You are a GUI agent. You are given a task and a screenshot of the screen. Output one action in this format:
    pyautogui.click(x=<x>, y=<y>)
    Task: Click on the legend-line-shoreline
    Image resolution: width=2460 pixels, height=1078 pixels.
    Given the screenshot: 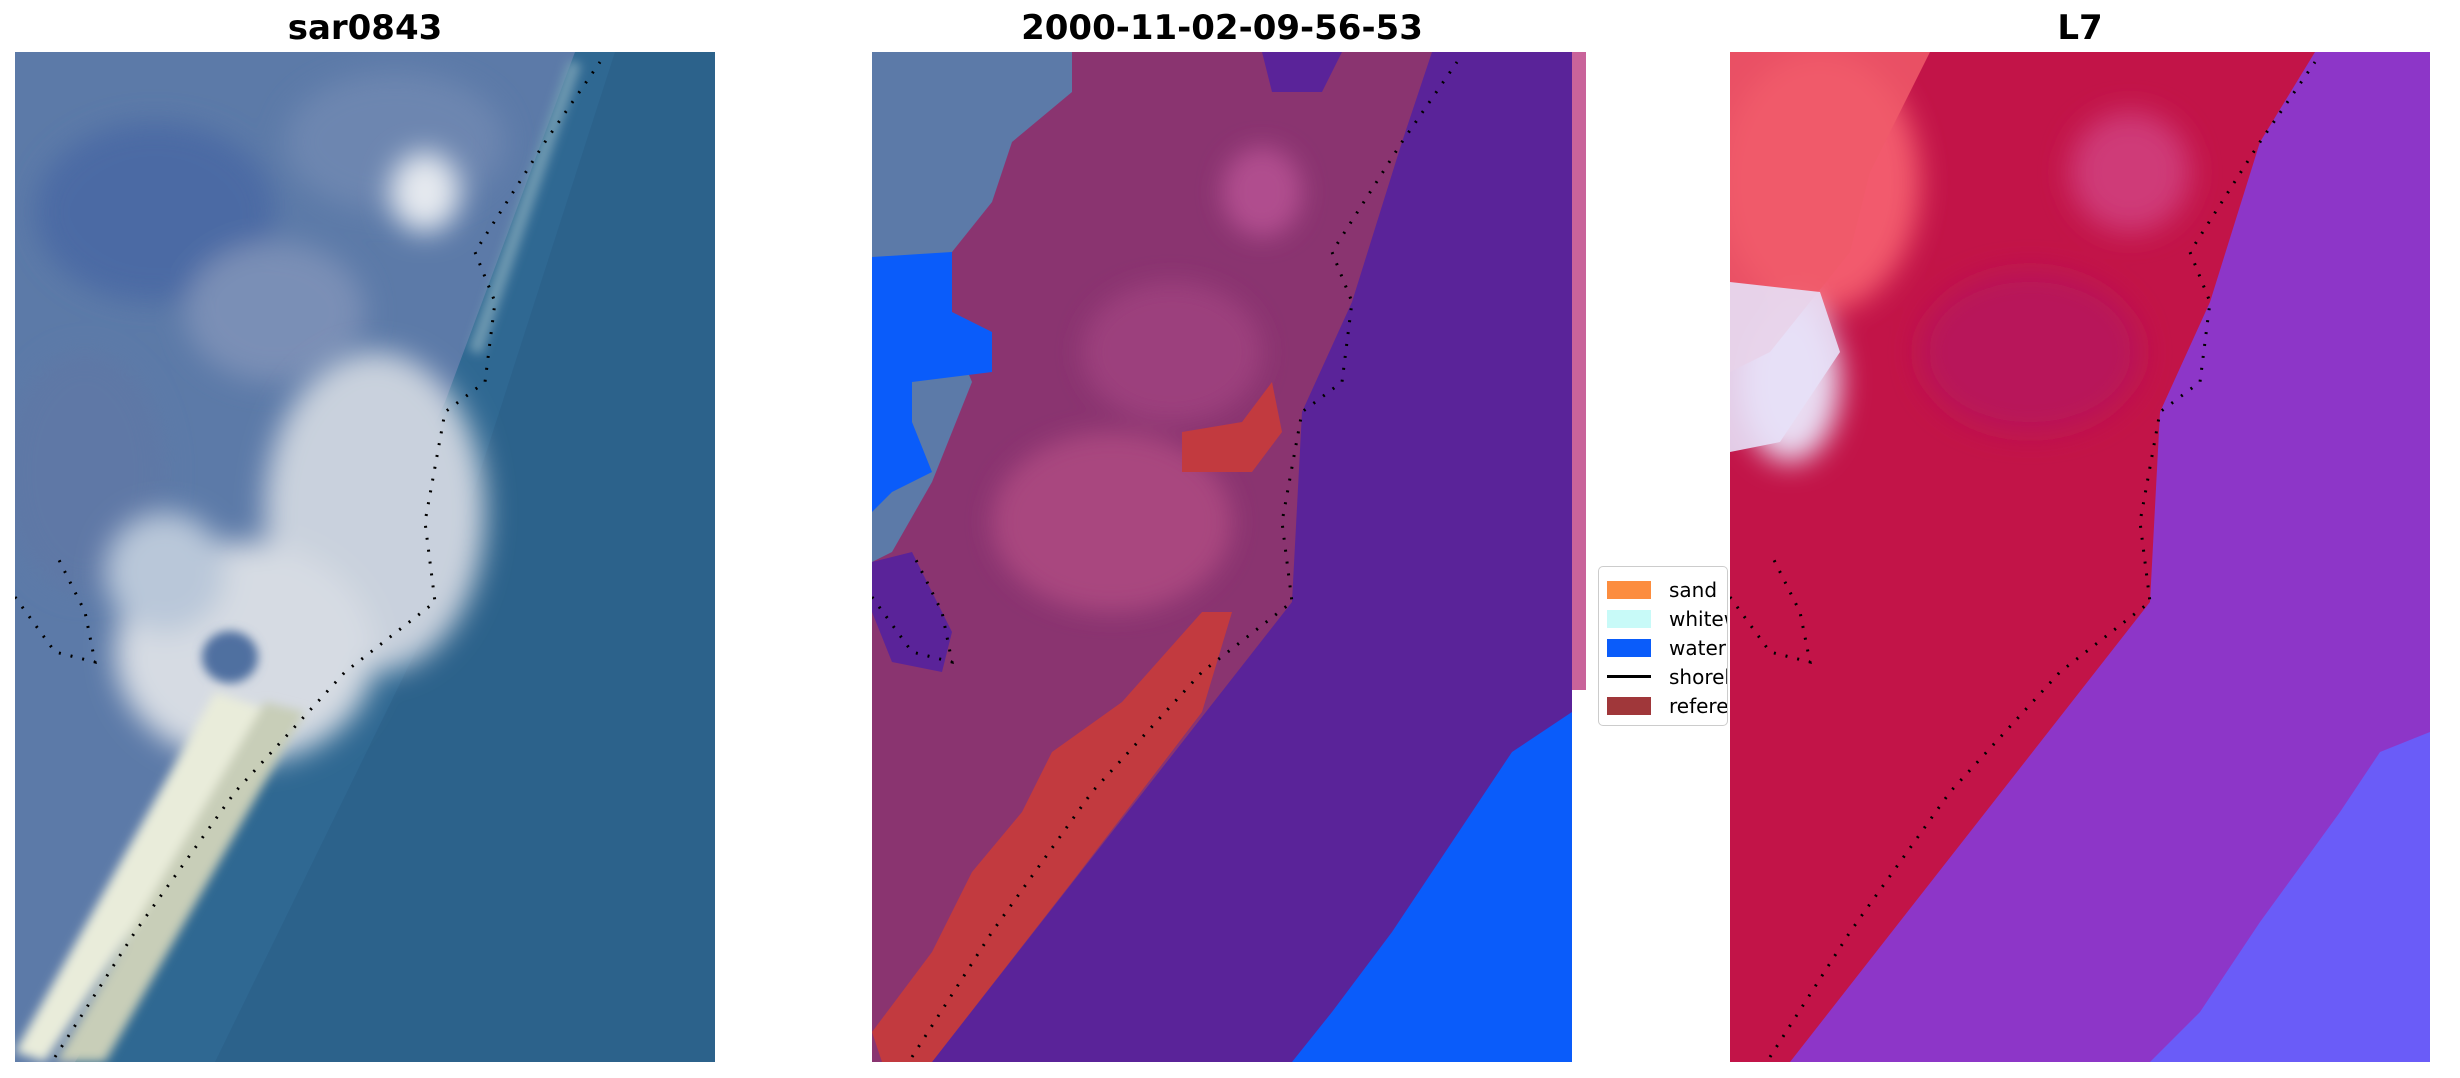 What is the action you would take?
    pyautogui.click(x=1629, y=676)
    